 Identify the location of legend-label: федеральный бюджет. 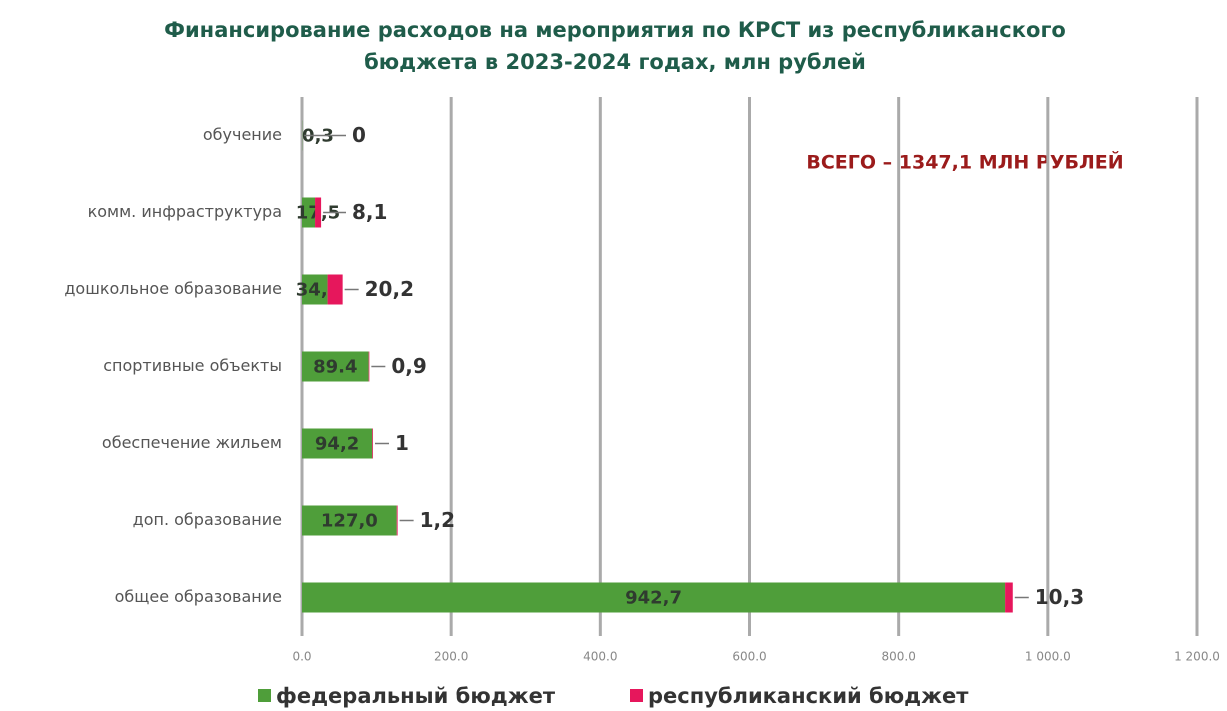
(416, 696).